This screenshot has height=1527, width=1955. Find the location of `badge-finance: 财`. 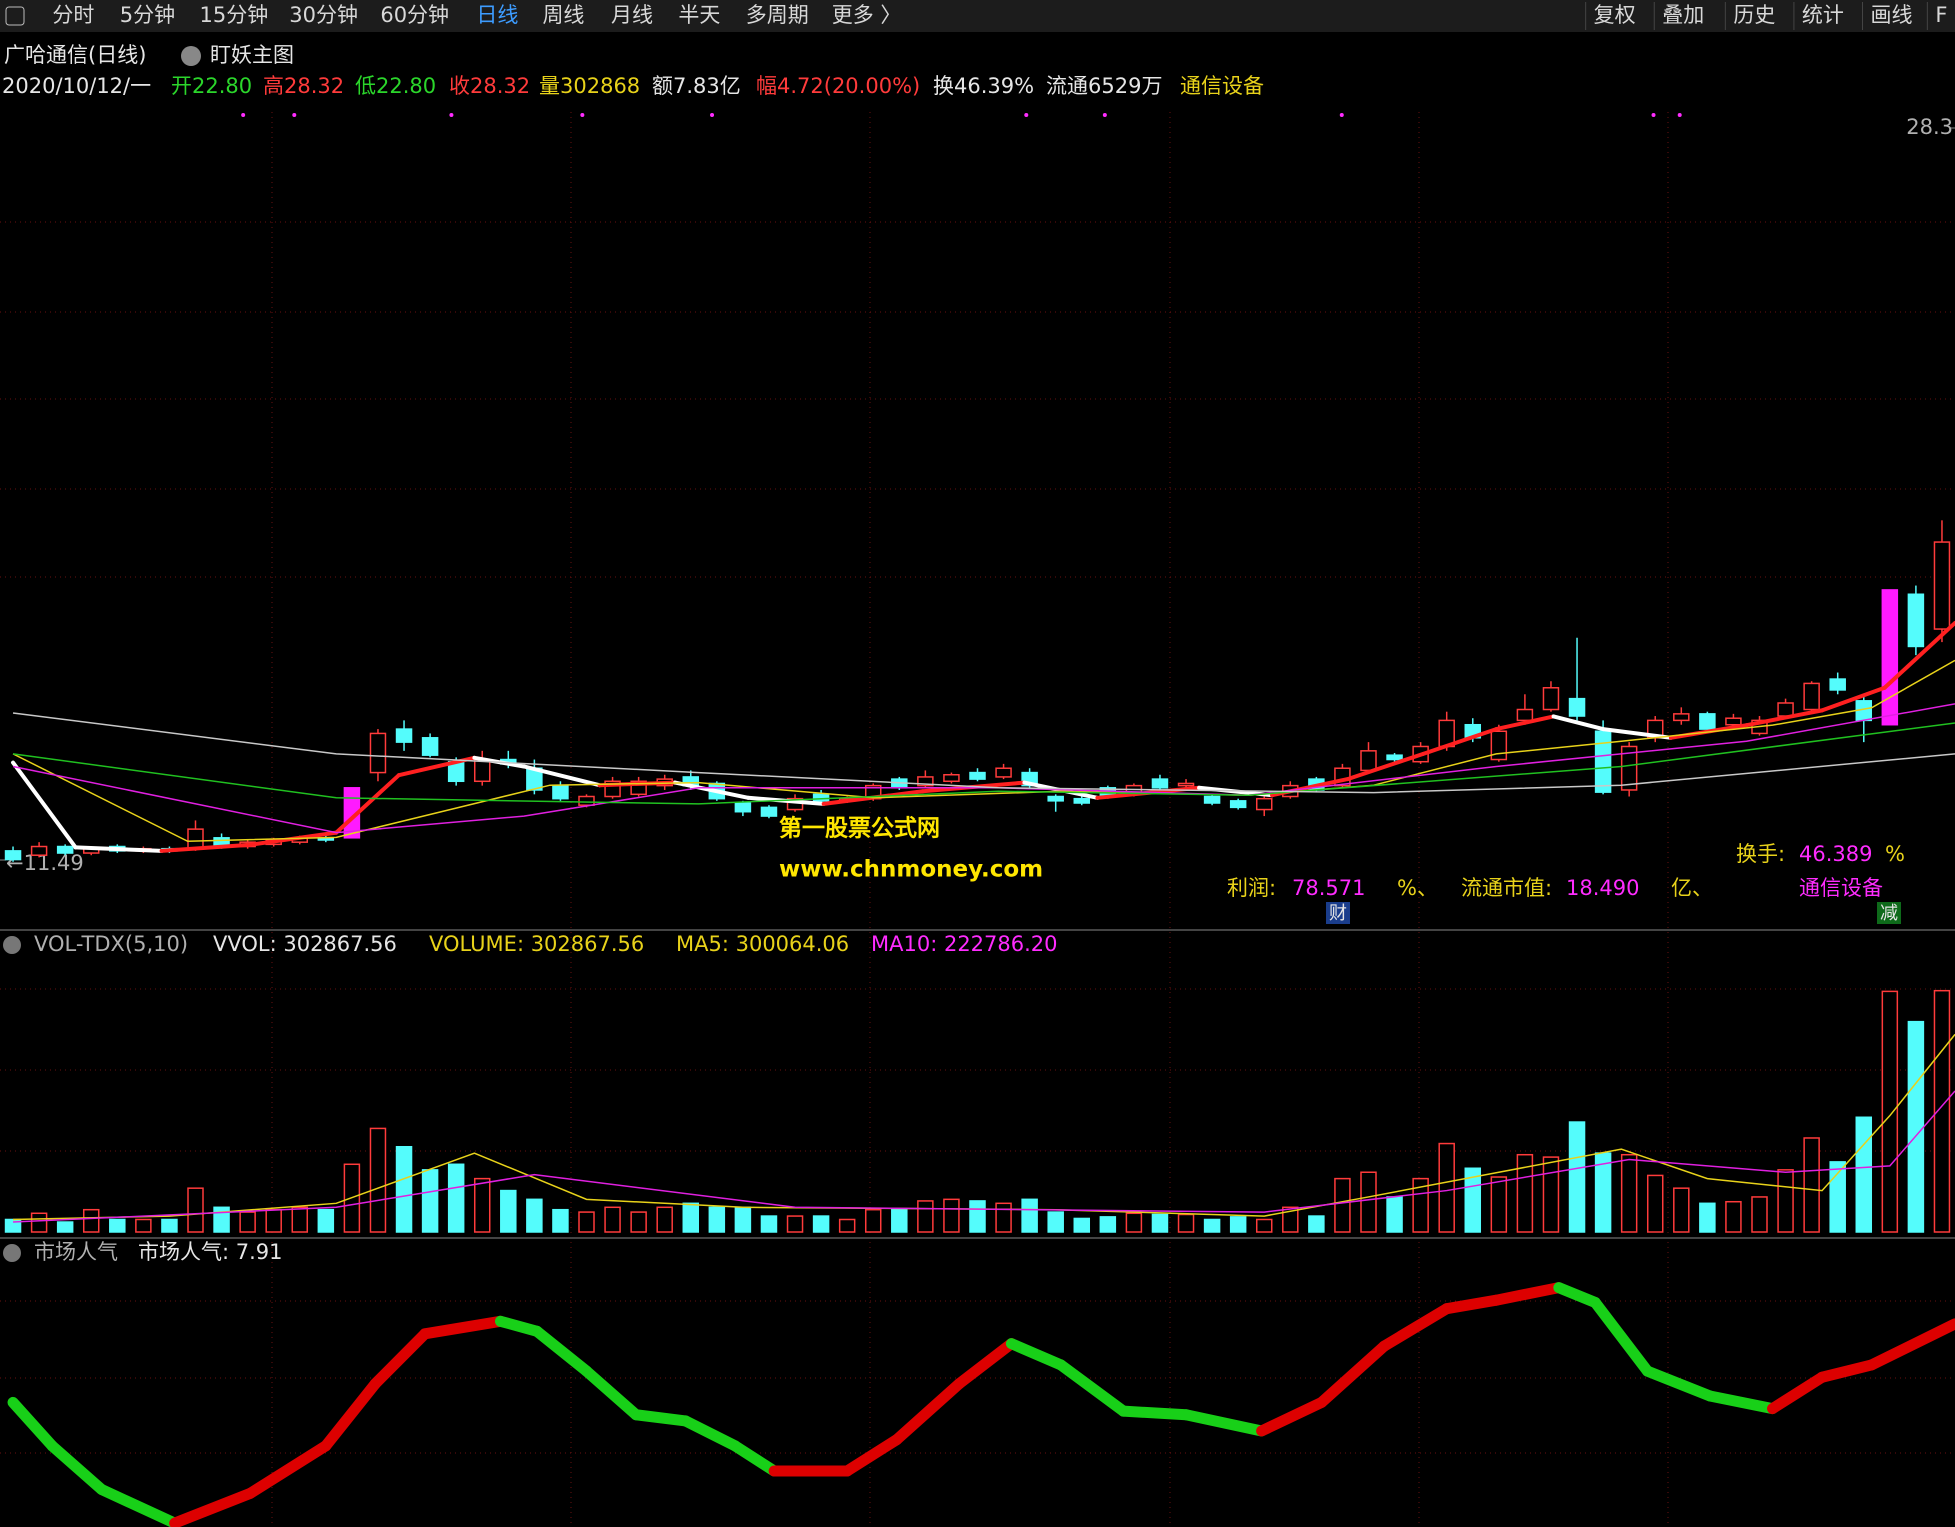

badge-finance: 财 is located at coordinates (1338, 913).